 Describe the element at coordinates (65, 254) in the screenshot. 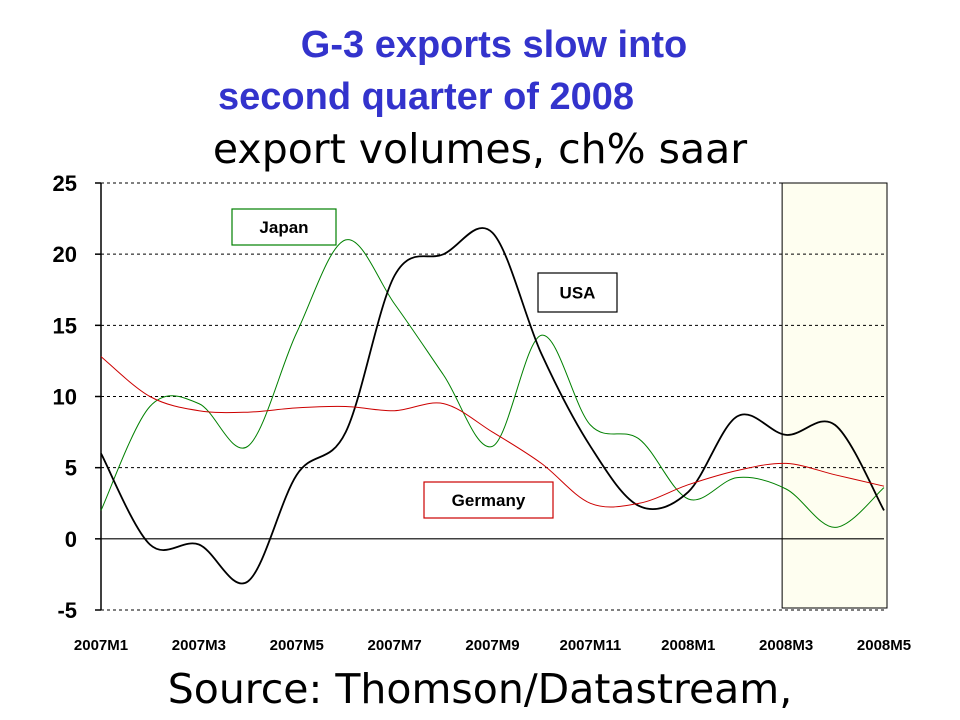

I see `y-tick-label: 20` at that location.